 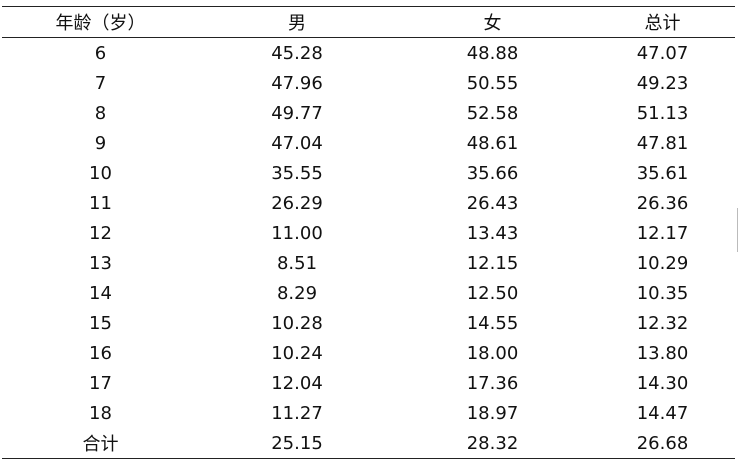 I want to click on table-row: 13 8.51 12.15 10.29, so click(x=368, y=263).